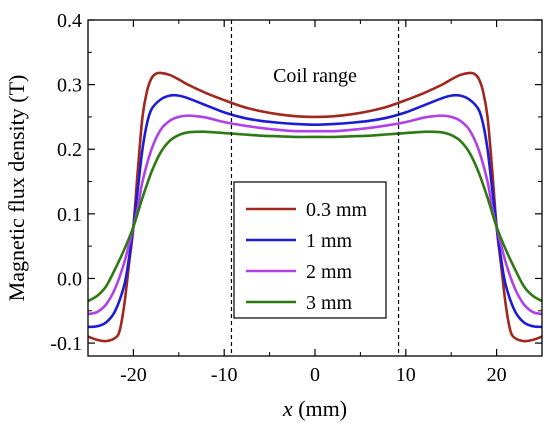 Image resolution: width=550 pixels, height=426 pixels. I want to click on legend-label-2: 1 mm, so click(329, 241).